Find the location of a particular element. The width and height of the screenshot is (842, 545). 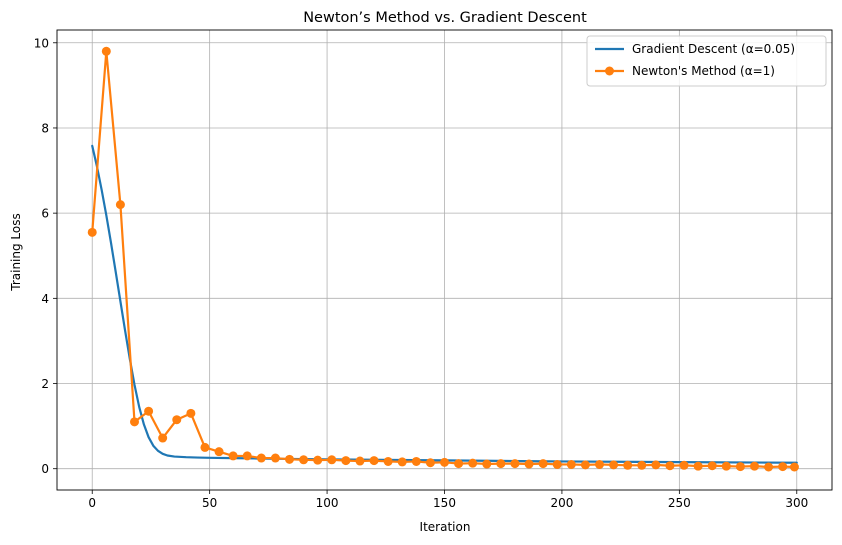

legend-gd-label: Gradient Descent (α=0.05) is located at coordinates (713, 49).